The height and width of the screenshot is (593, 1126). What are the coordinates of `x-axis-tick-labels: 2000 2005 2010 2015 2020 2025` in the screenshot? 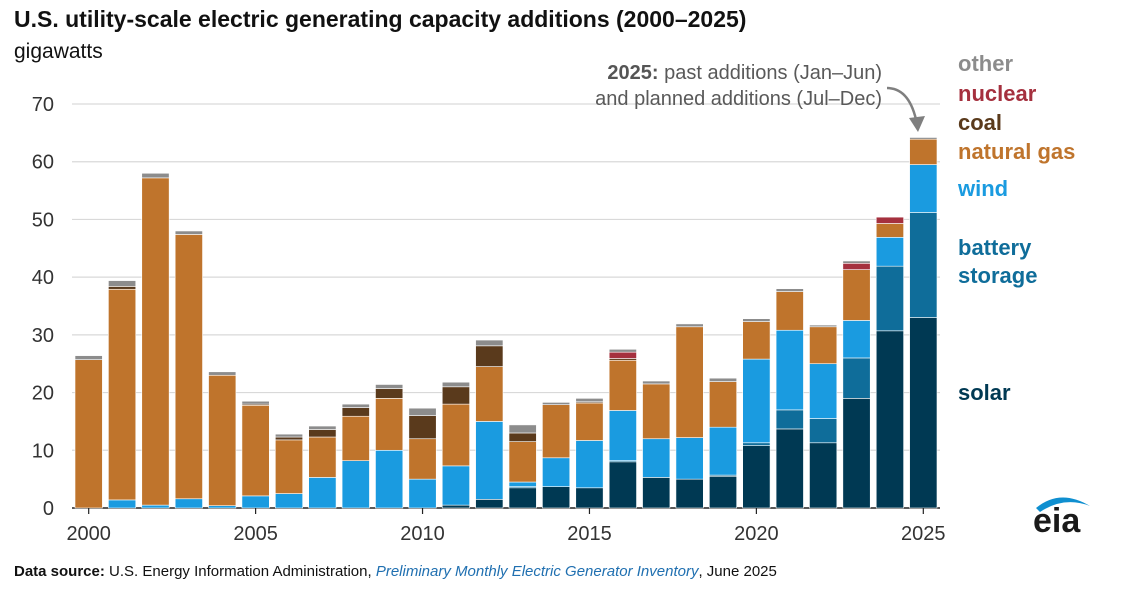 It's located at (506, 526).